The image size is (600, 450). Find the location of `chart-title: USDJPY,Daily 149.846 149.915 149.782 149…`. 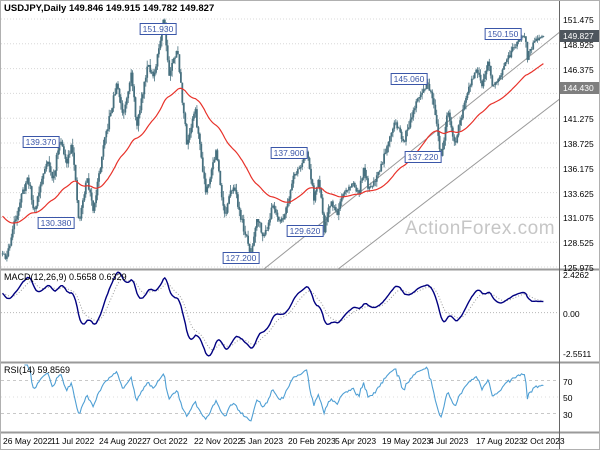

chart-title: USDJPY,Daily 149.846 149.915 149.782 149… is located at coordinates (109, 8).